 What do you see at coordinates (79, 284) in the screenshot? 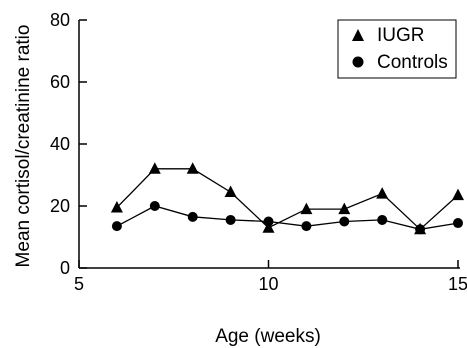
I see `x-tick-label: 5` at bounding box center [79, 284].